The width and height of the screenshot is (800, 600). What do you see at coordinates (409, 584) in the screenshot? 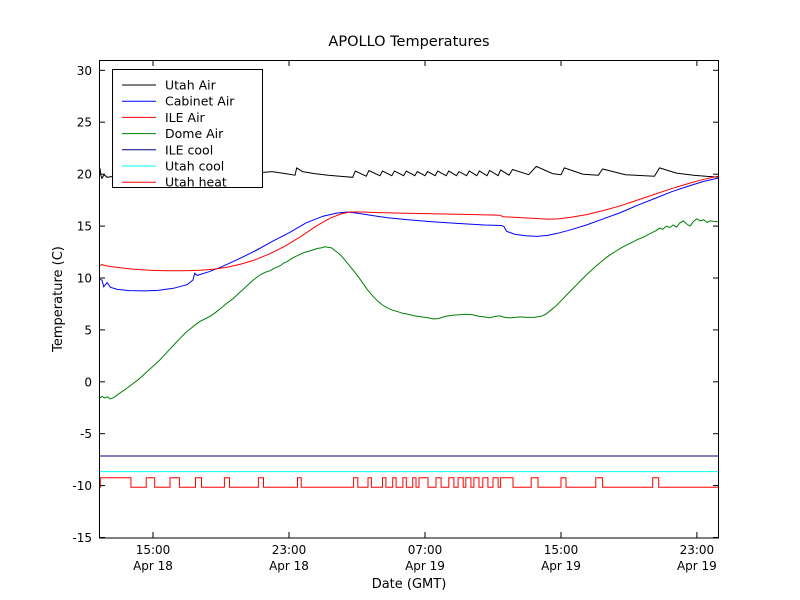
I see `x-axis-label: Date (GMT)` at bounding box center [409, 584].